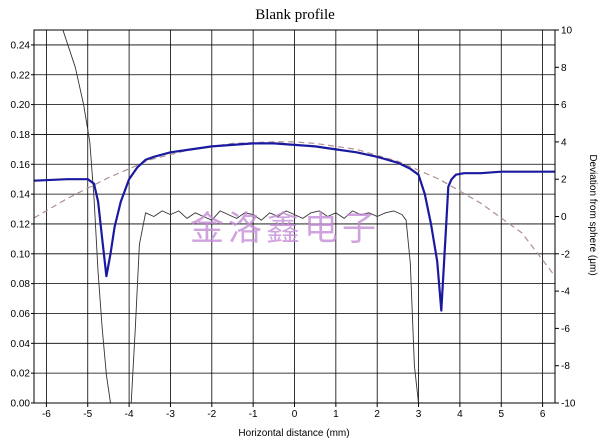 This screenshot has height=442, width=599. What do you see at coordinates (565, 292) in the screenshot?
I see `y2-tick-label: -4` at bounding box center [565, 292].